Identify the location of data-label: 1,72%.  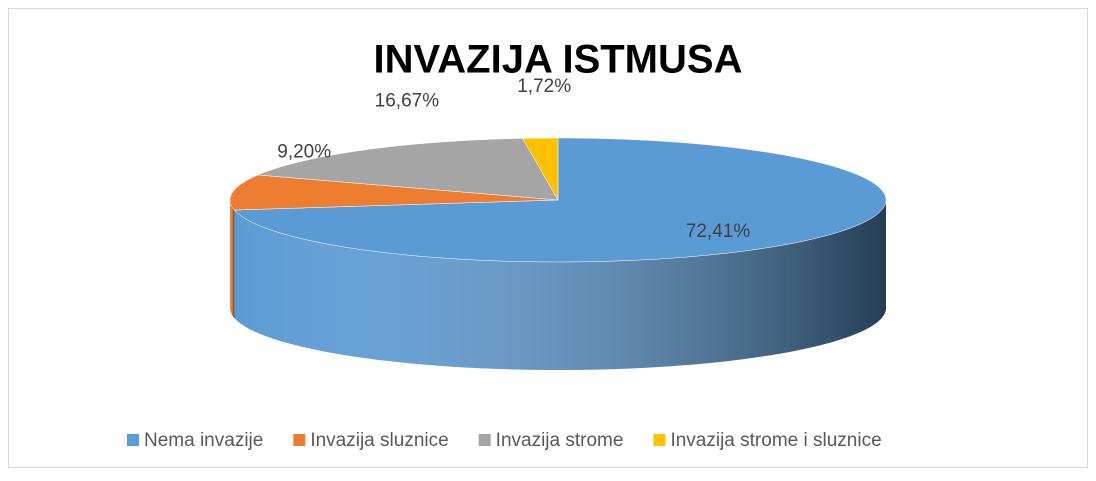
(544, 86).